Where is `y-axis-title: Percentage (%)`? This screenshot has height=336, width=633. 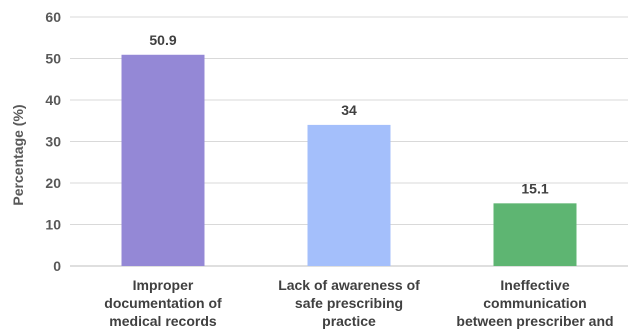 y-axis-title: Percentage (%) is located at coordinates (18, 154).